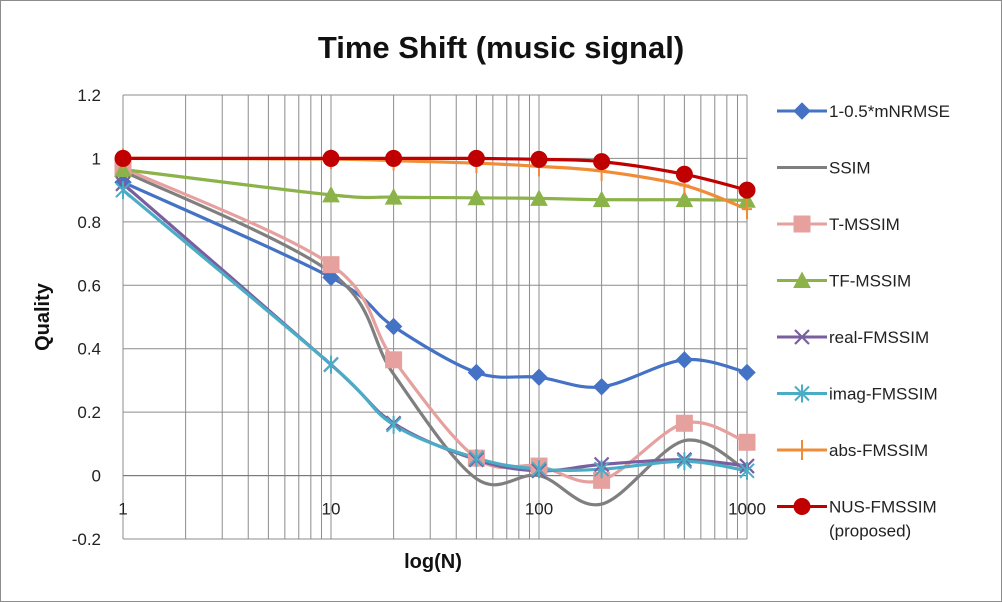 The image size is (1002, 602). Describe the element at coordinates (747, 509) in the screenshot. I see `x-tick-label: 1000` at that location.